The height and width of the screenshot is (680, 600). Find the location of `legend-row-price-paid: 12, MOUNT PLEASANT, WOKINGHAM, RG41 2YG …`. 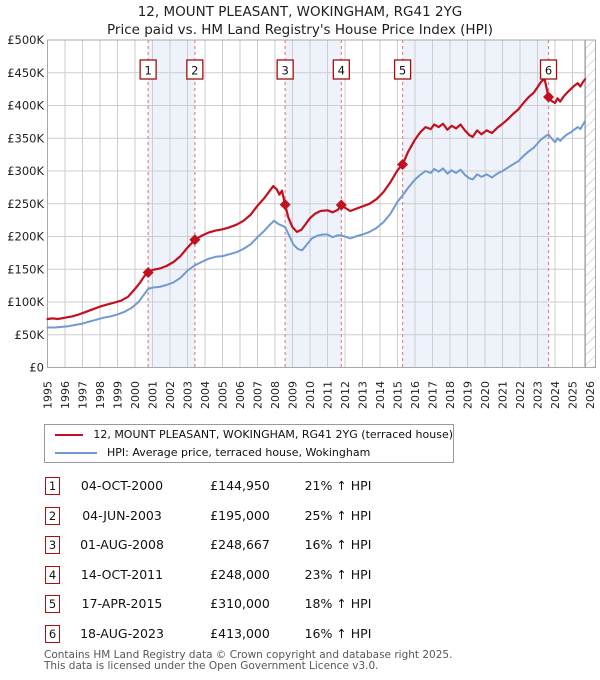

legend-row-price-paid: 12, MOUNT PLEASANT, WOKINGHAM, RG41 2YG … is located at coordinates (249, 434).